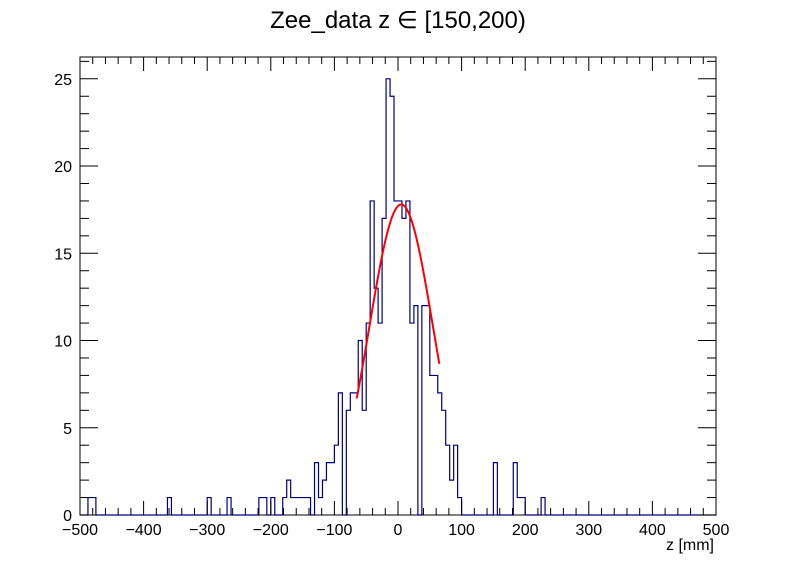 This screenshot has height=572, width=796. I want to click on chart-title: Zee_data z ∈ [150,200), so click(398, 20).